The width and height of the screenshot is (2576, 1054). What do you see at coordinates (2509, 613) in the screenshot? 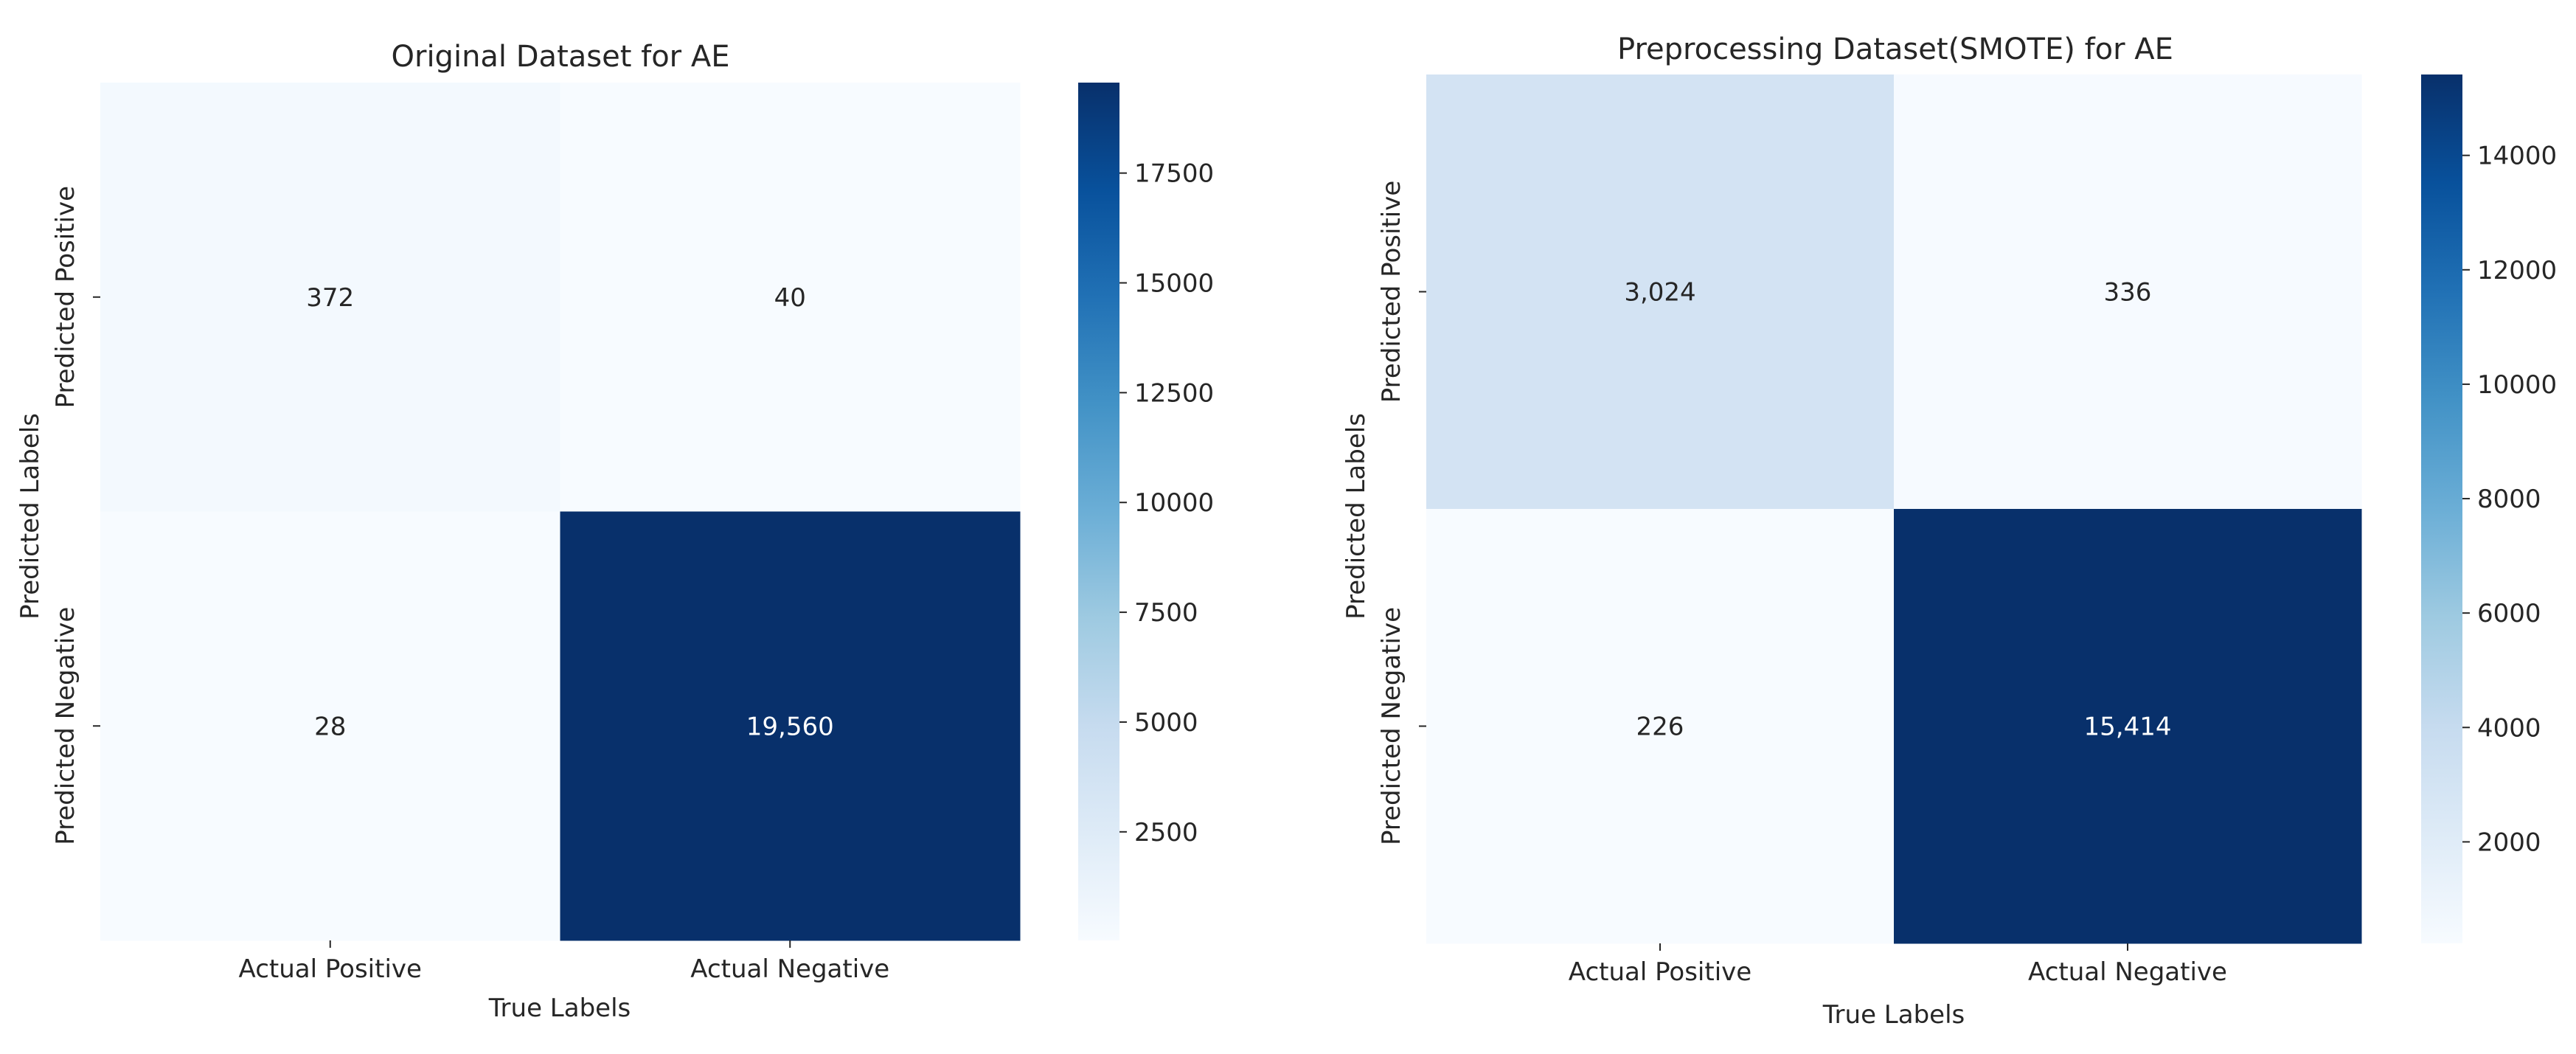
I see `colorbar-tick-label: 6000` at bounding box center [2509, 613].